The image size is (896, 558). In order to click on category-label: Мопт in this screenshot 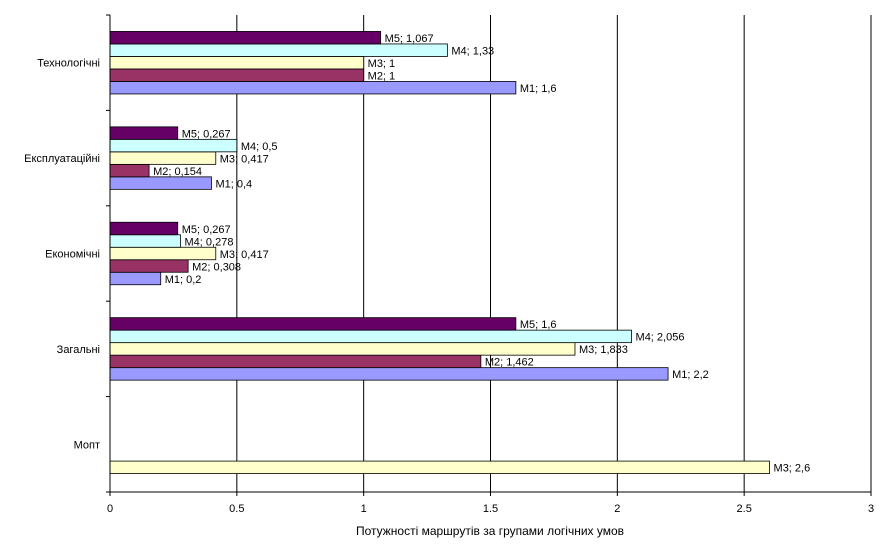, I will do `click(87, 445)`.